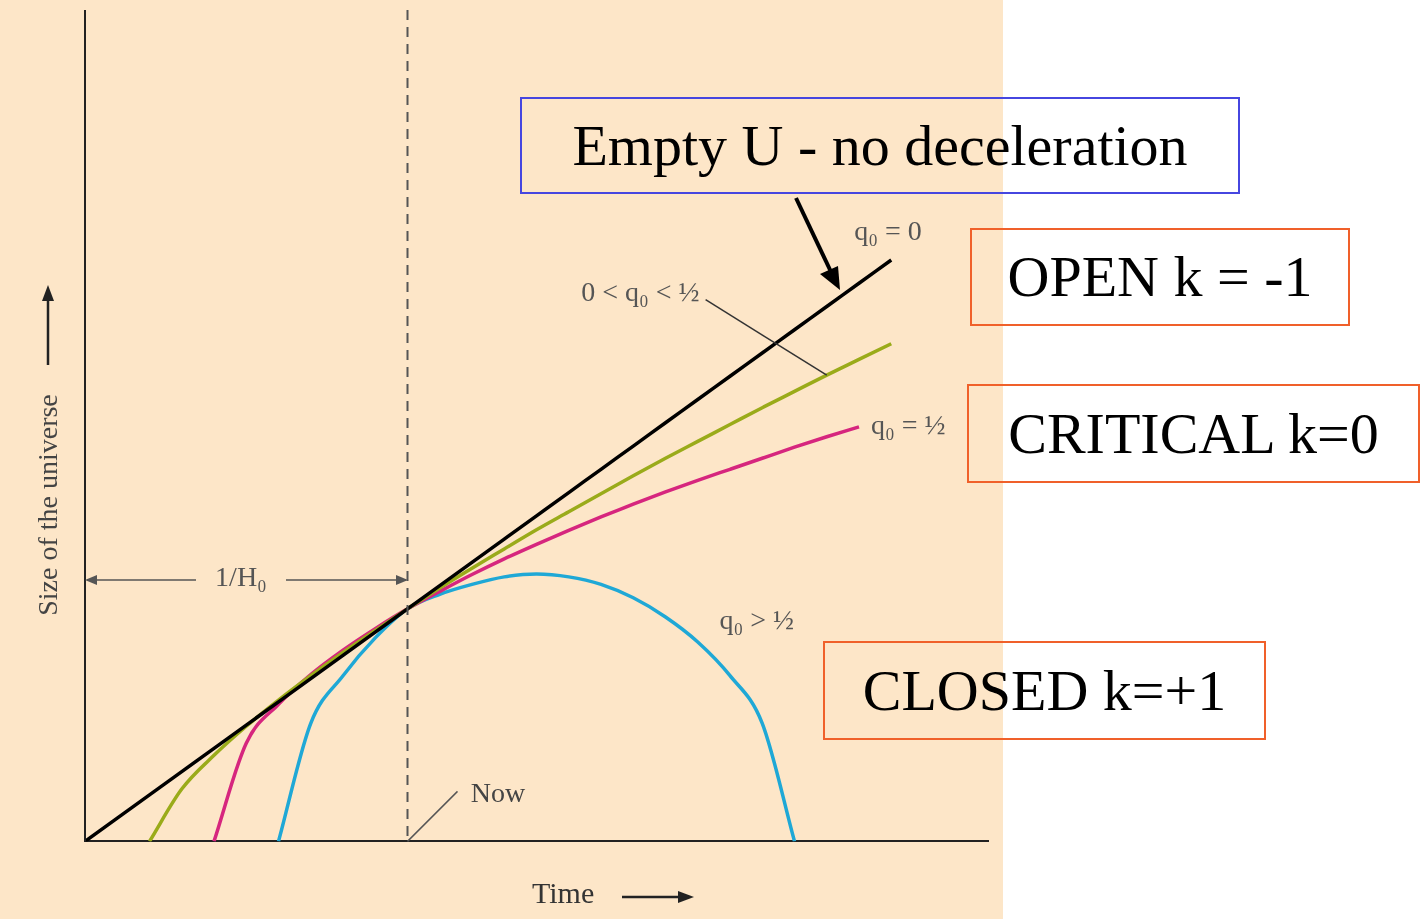 This screenshot has height=919, width=1428. I want to click on text: Empty U - no deceleration, so click(880, 145).